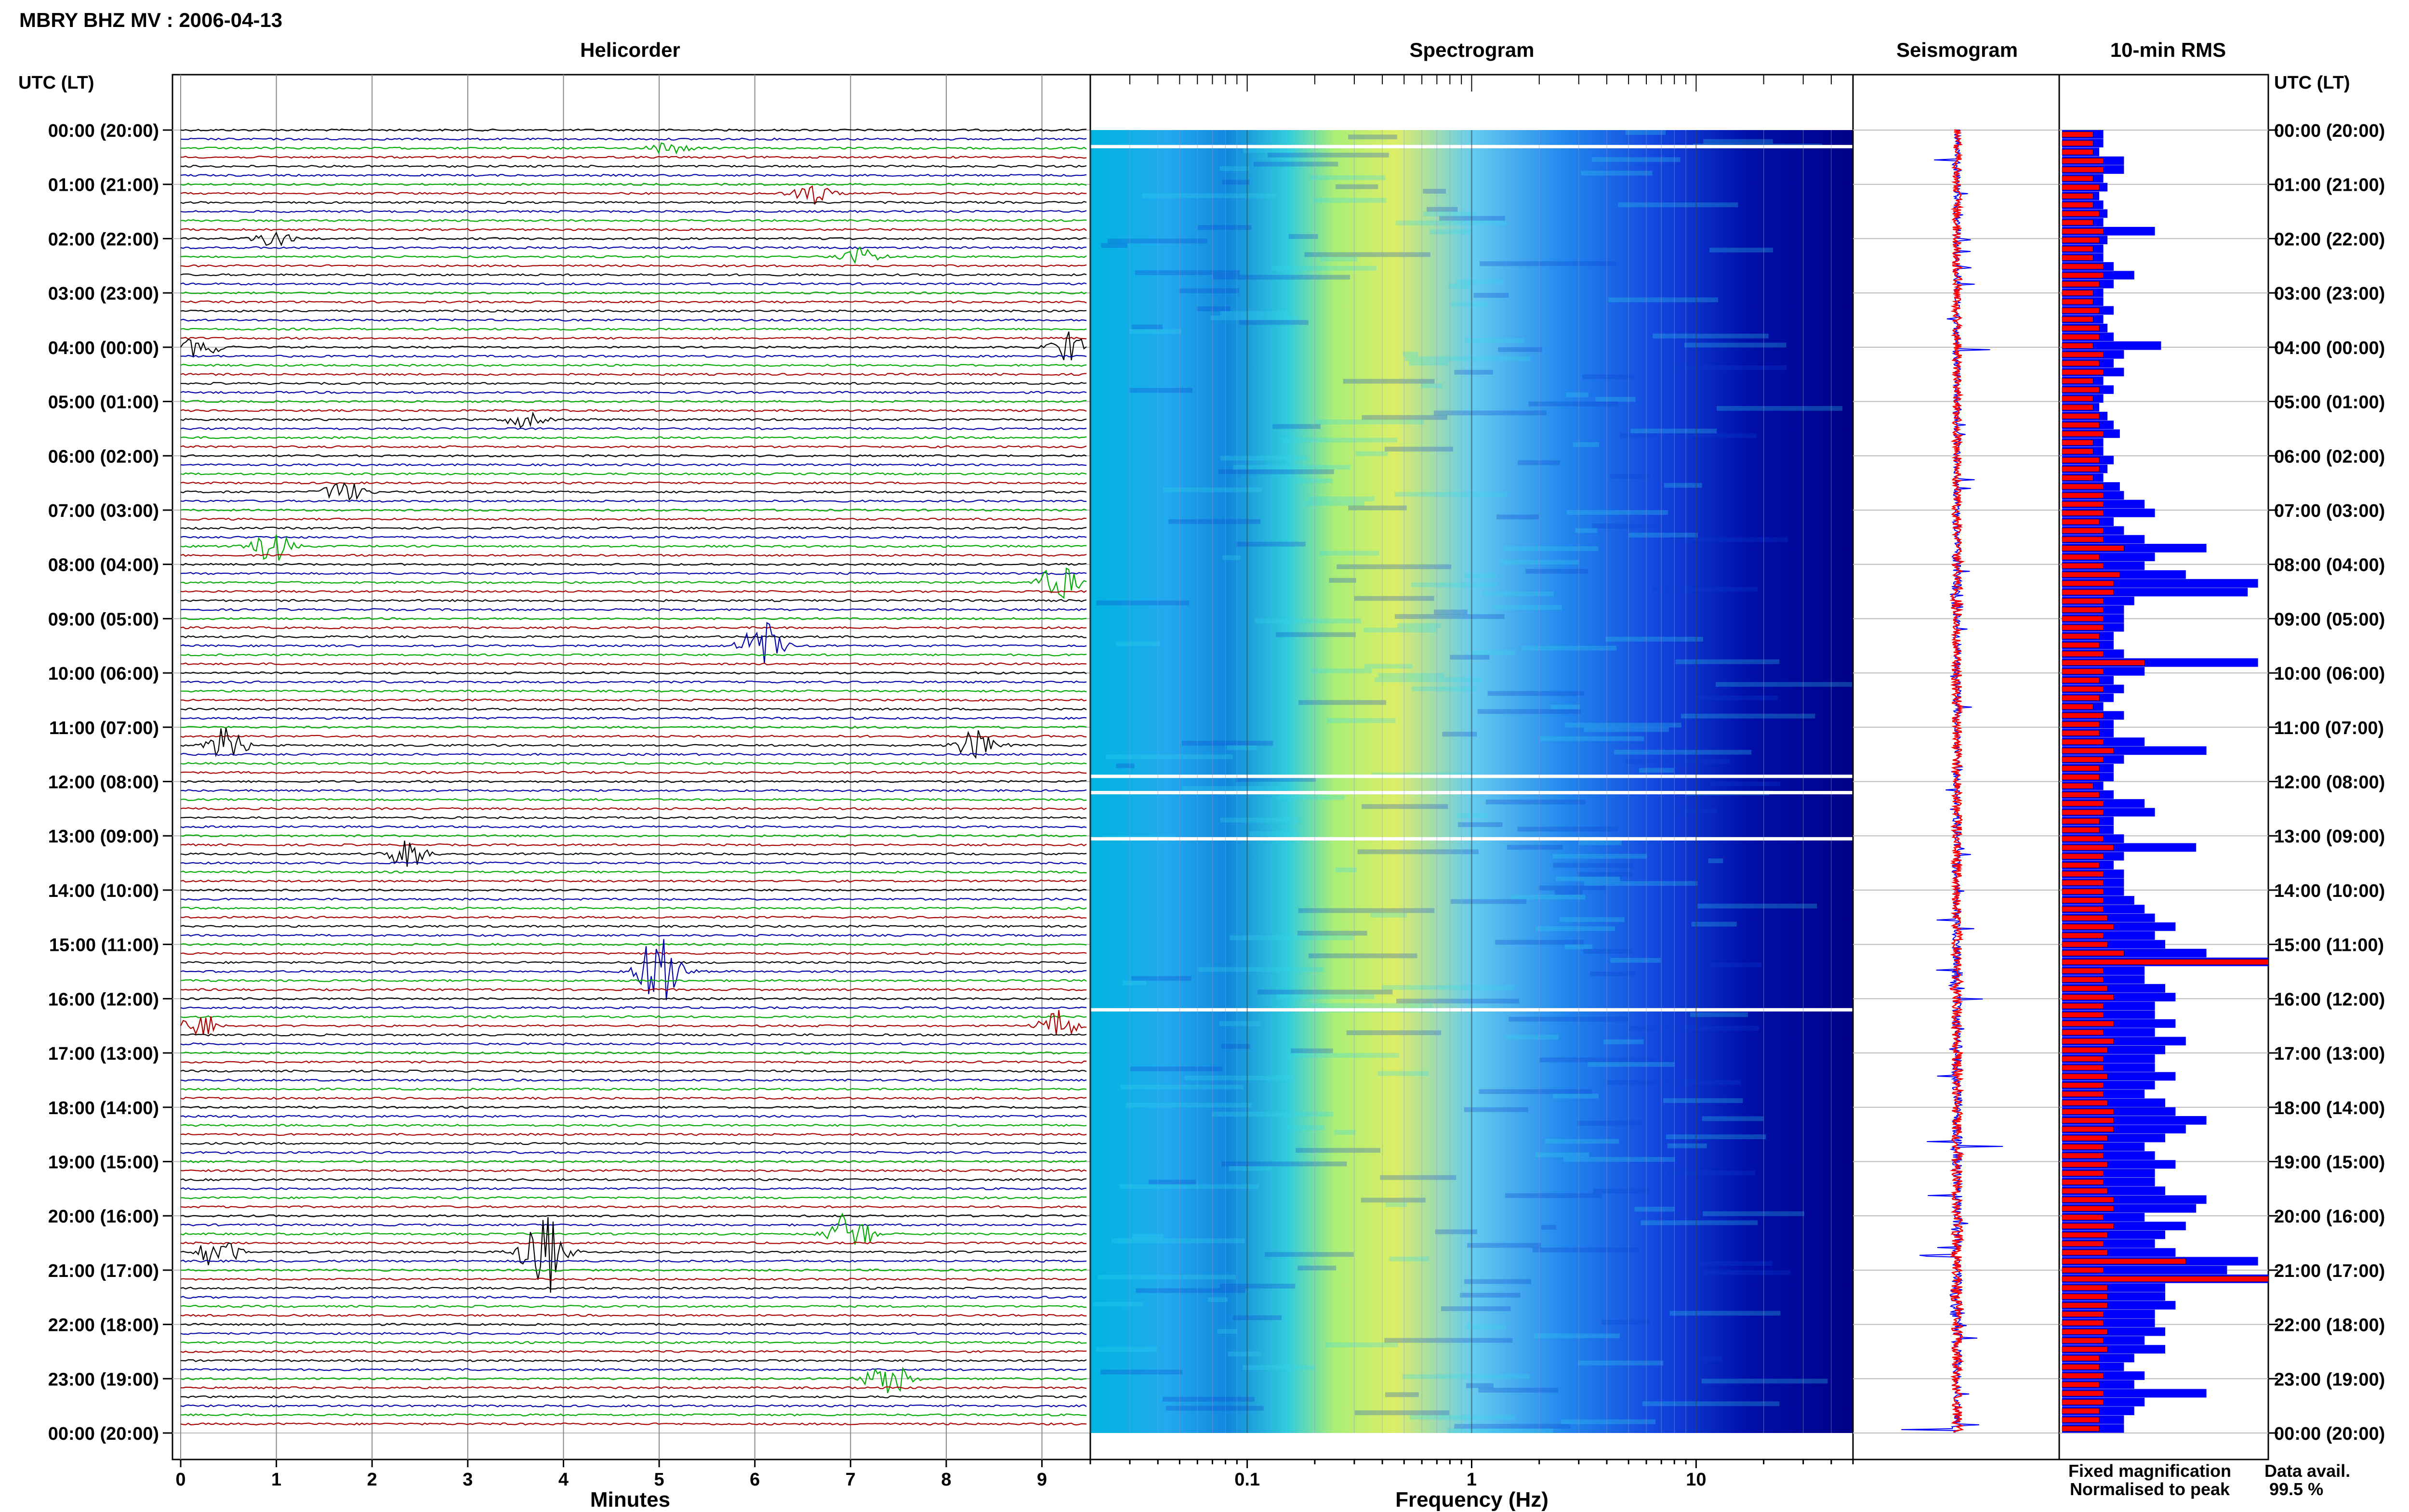  What do you see at coordinates (56, 83) in the screenshot?
I see `time-axis-label-left: UTC (LT)` at bounding box center [56, 83].